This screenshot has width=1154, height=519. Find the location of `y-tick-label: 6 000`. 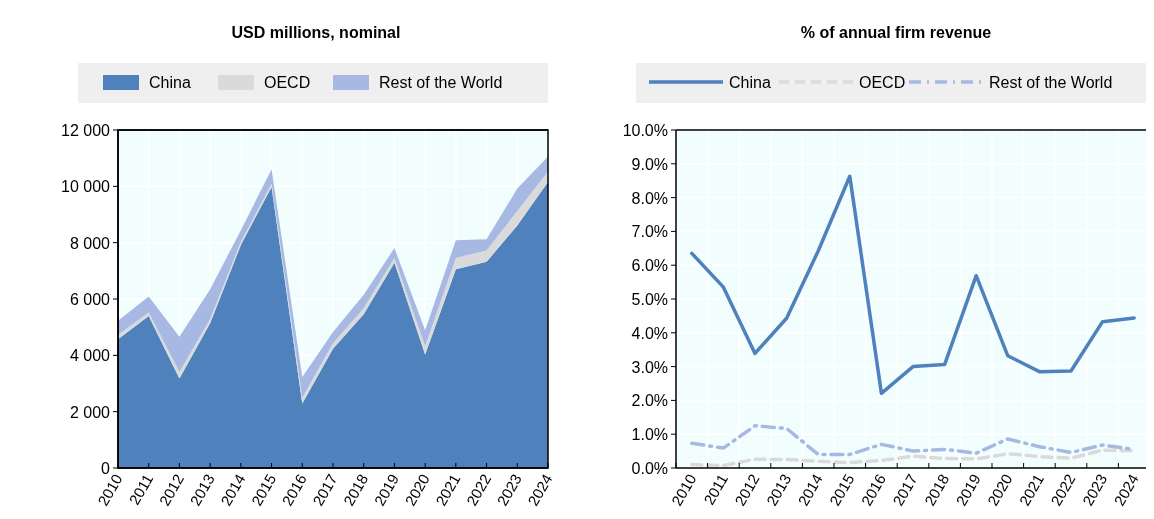

y-tick-label: 6 000 is located at coordinates (90, 299).